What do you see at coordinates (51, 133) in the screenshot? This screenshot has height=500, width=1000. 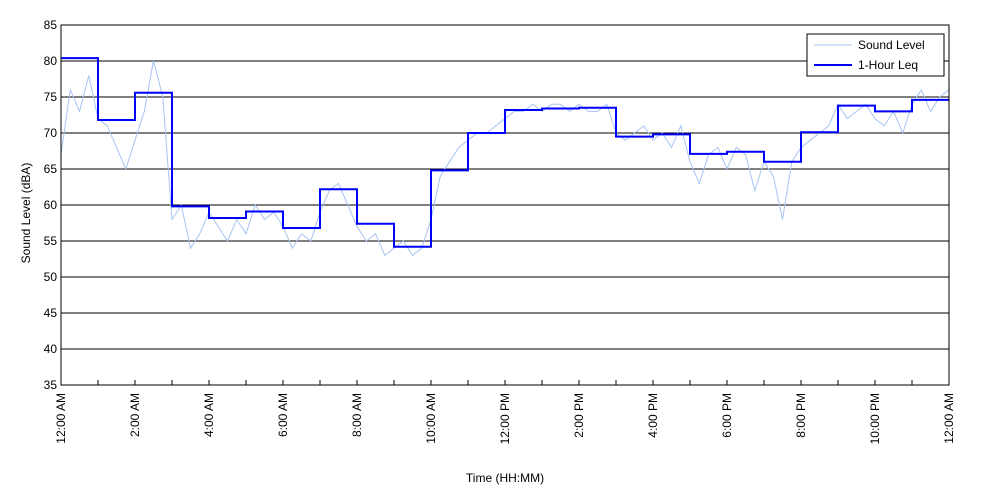 I see `y-tick-label: 70` at bounding box center [51, 133].